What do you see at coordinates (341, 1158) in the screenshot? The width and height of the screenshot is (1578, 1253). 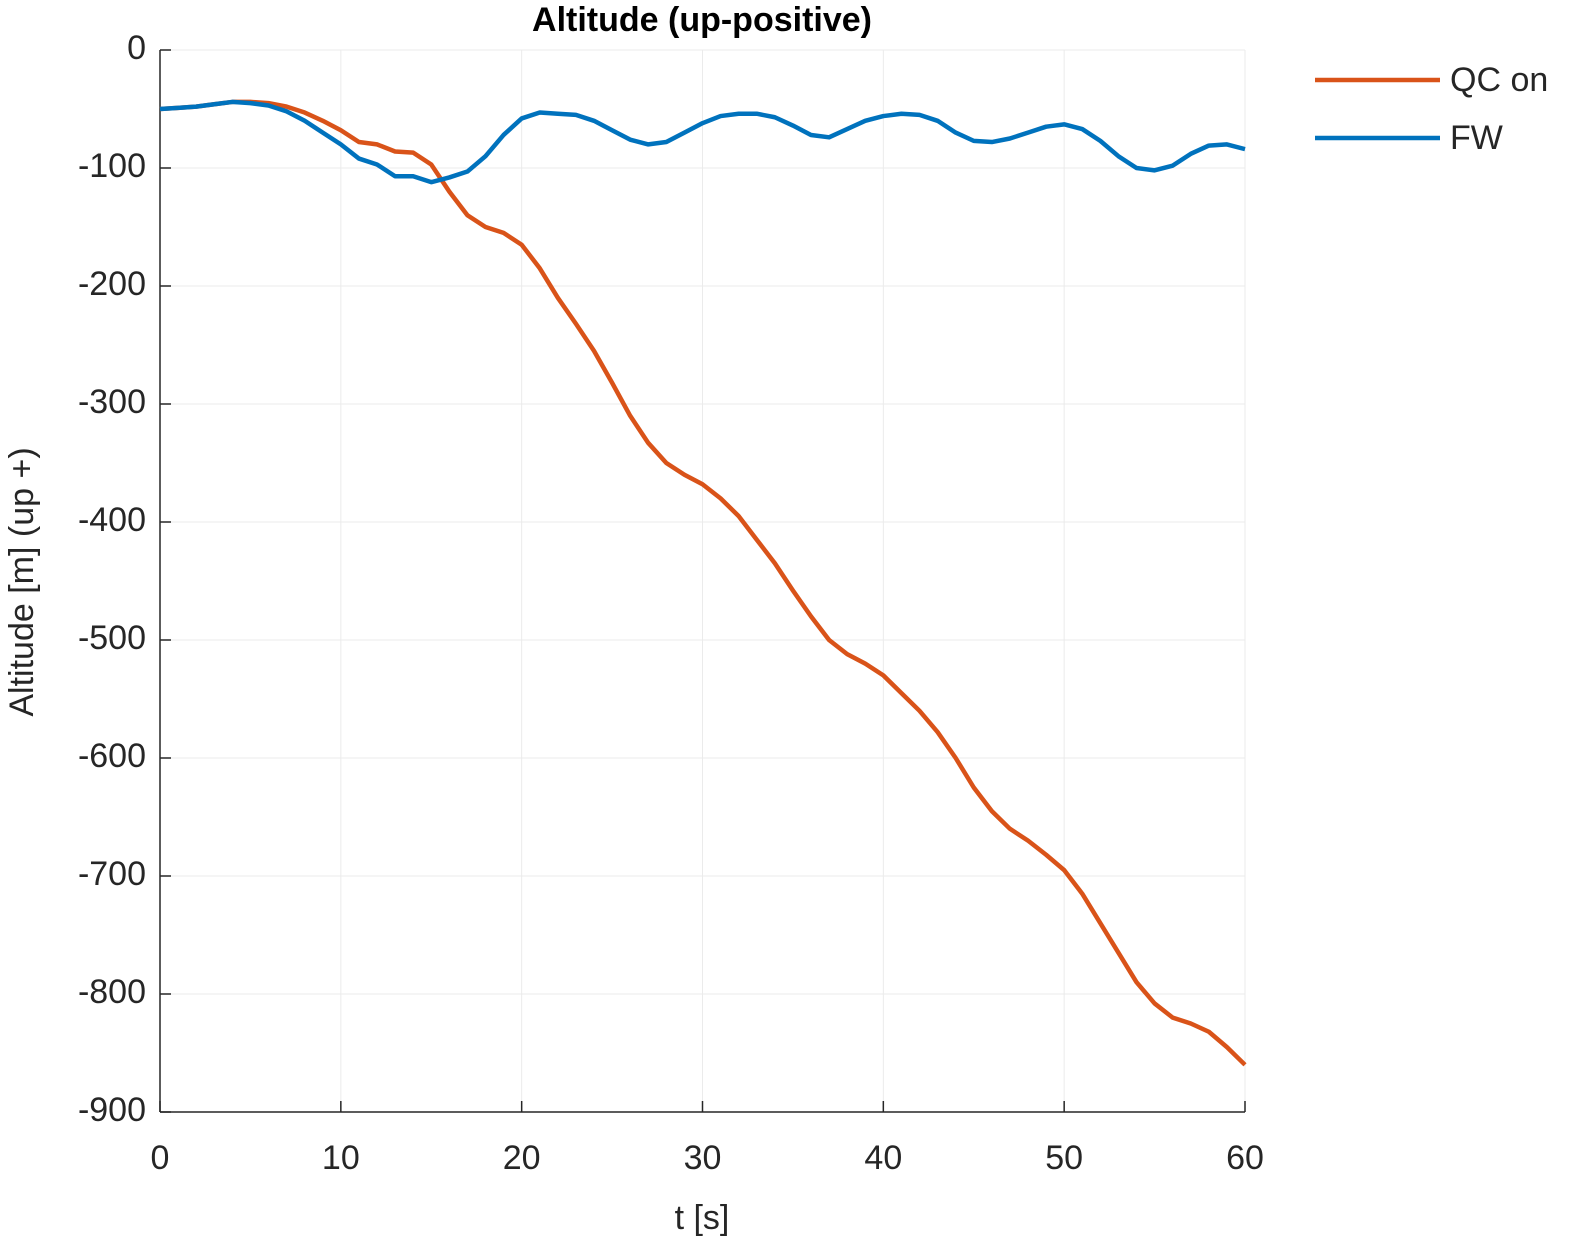 I see `x-tick-label: 10` at bounding box center [341, 1158].